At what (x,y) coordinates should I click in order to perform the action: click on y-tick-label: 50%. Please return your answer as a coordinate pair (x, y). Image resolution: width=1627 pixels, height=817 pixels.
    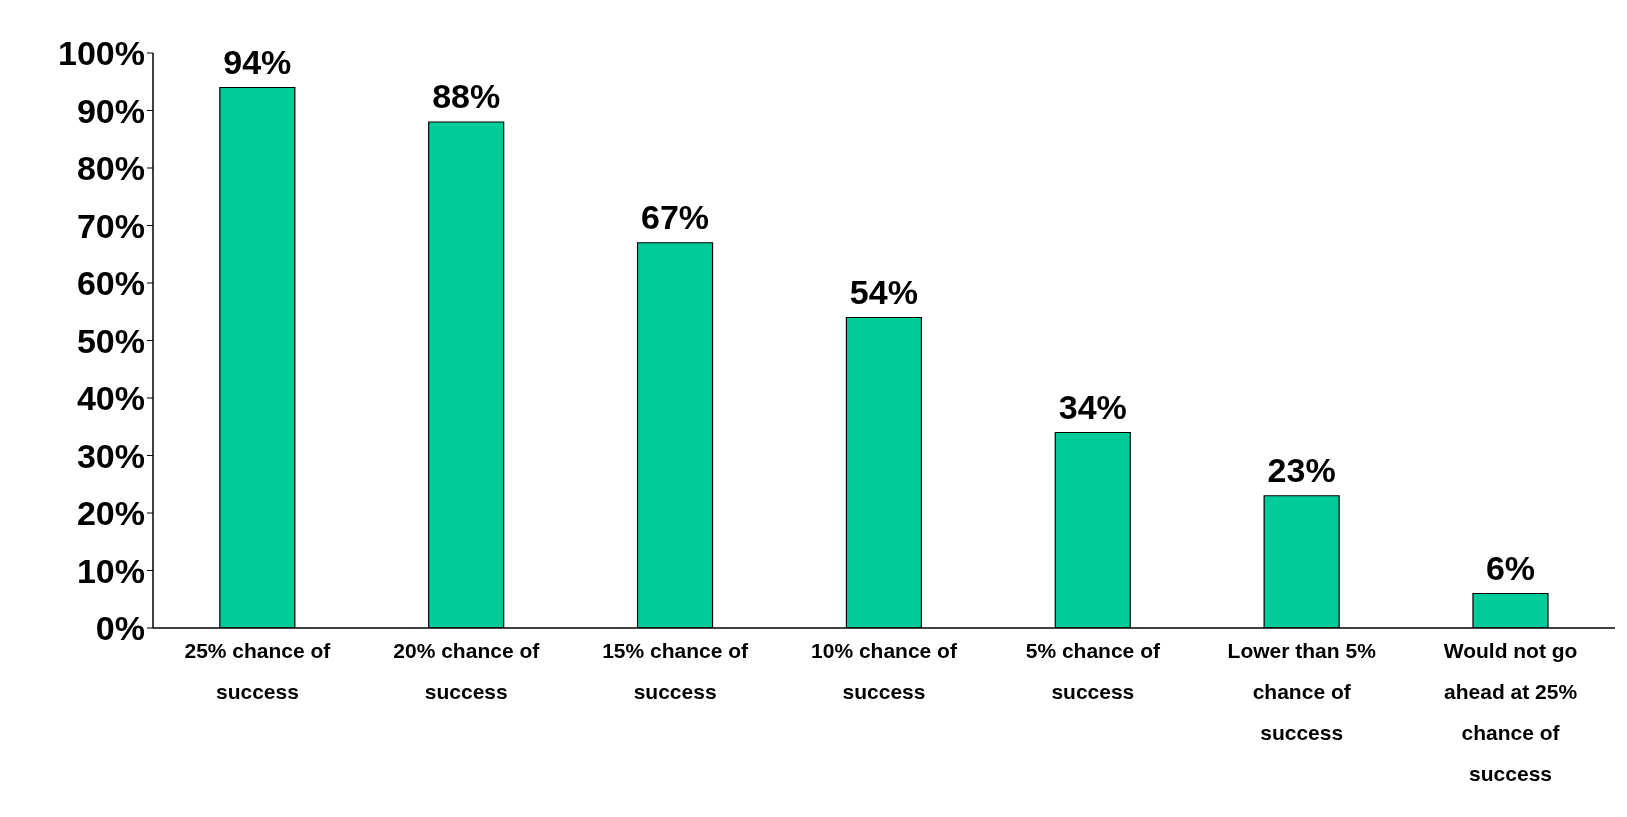
    Looking at the image, I should click on (110, 340).